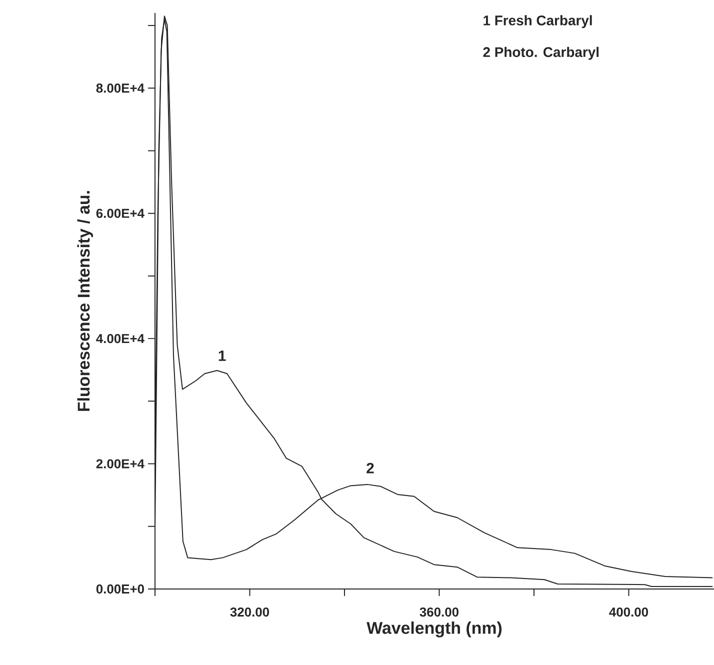 The height and width of the screenshot is (665, 714). I want to click on y-tick-label: 8.00E+4, so click(120, 88).